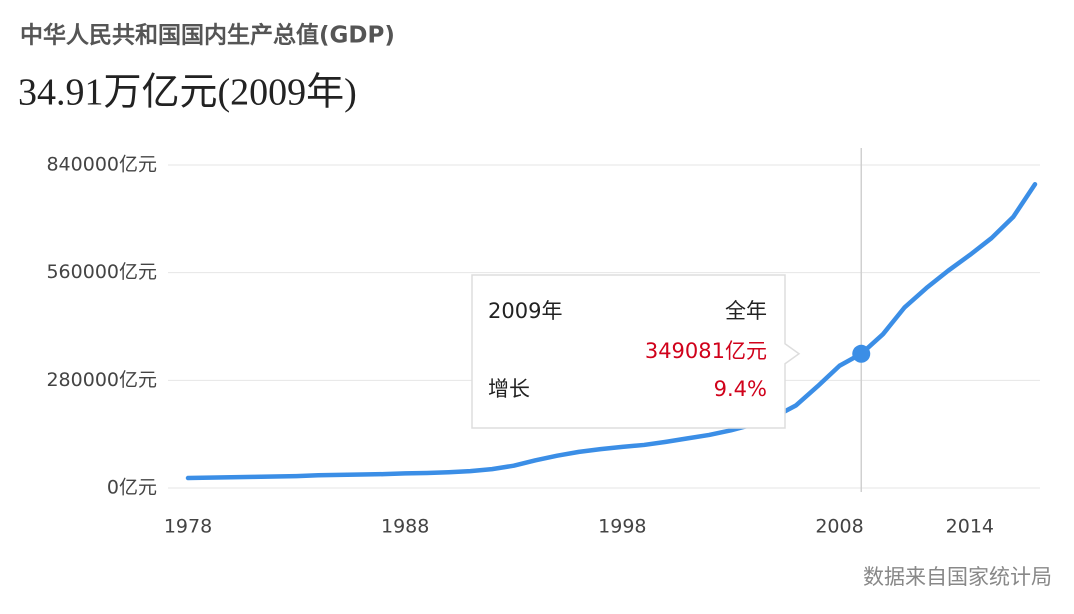  Describe the element at coordinates (525, 311) in the screenshot. I see `tooltip-year: 2009年` at that location.